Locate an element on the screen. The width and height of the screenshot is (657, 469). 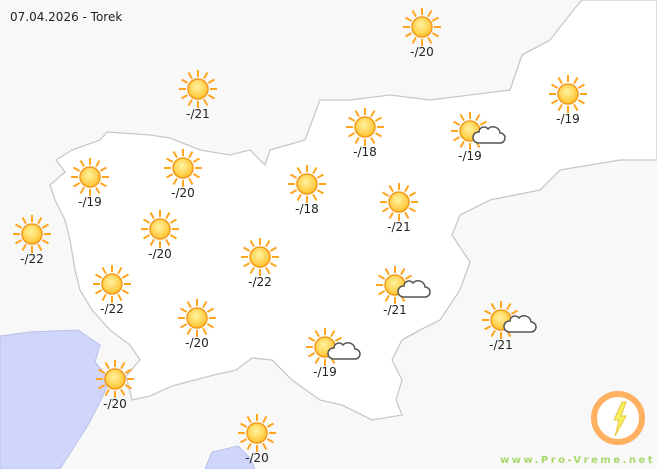
date-label: 07.04.2026 - Torek is located at coordinates (66, 17).